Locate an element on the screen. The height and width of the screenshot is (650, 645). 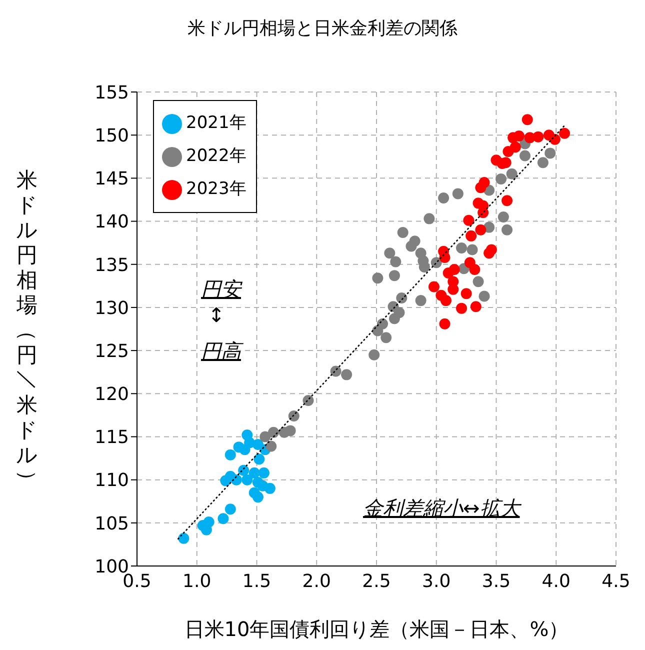
x-tick-label: 2.5 is located at coordinates (376, 581).